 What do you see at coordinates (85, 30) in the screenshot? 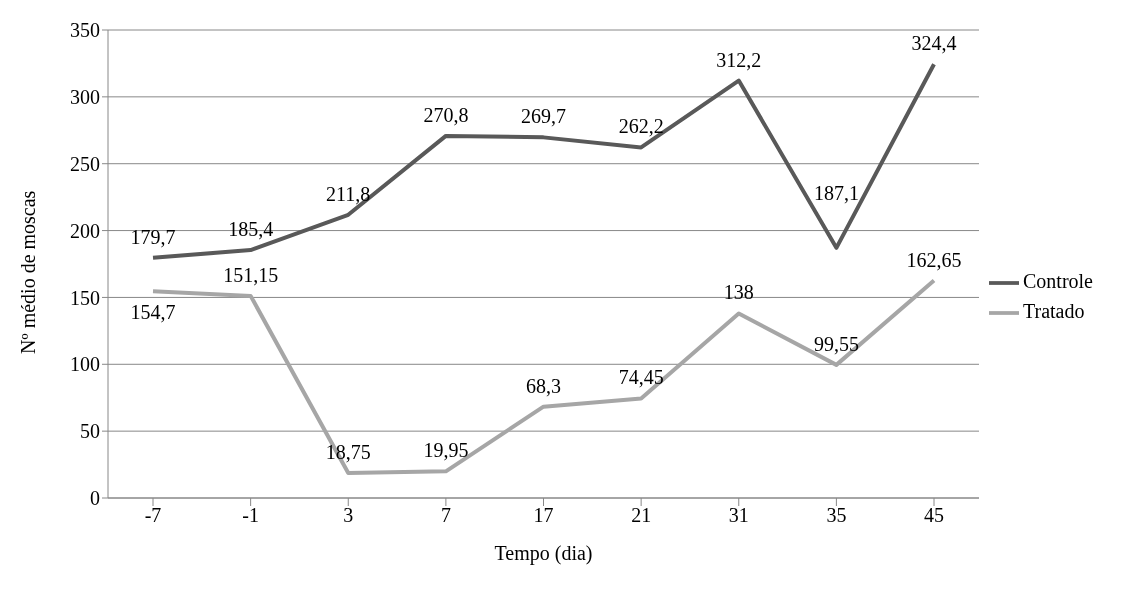
I see `y-tick-label: 350` at bounding box center [85, 30].